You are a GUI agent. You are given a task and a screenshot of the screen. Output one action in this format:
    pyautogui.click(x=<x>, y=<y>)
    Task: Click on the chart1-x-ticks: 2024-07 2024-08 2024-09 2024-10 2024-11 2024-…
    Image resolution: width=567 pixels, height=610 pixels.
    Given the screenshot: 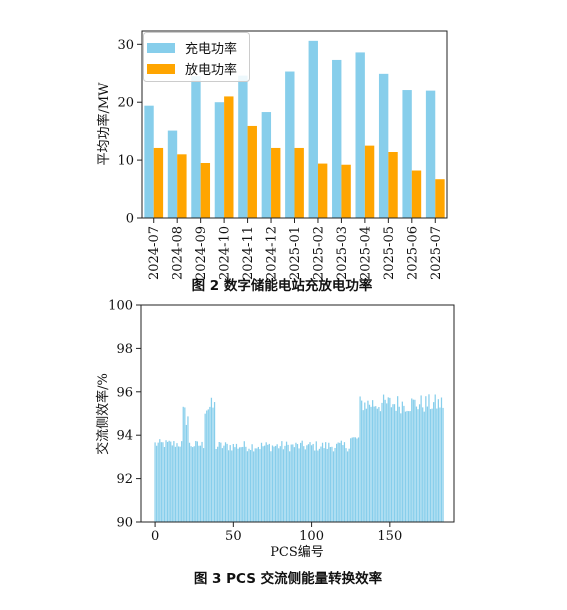 What is the action you would take?
    pyautogui.click(x=295, y=249)
    